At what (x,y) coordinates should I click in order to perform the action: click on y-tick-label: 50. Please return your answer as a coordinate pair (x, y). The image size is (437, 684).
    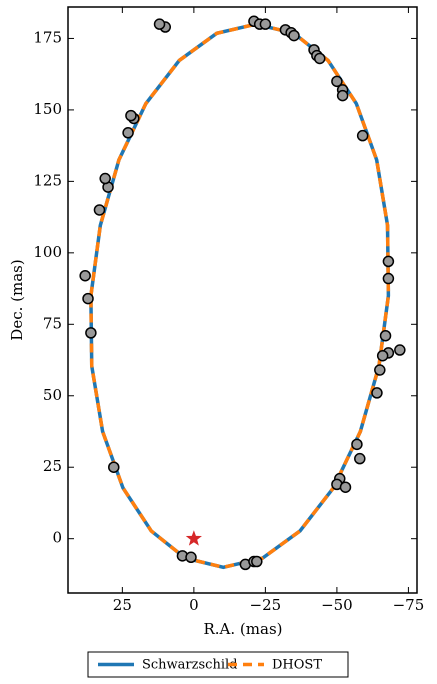
    Looking at the image, I should click on (52, 395).